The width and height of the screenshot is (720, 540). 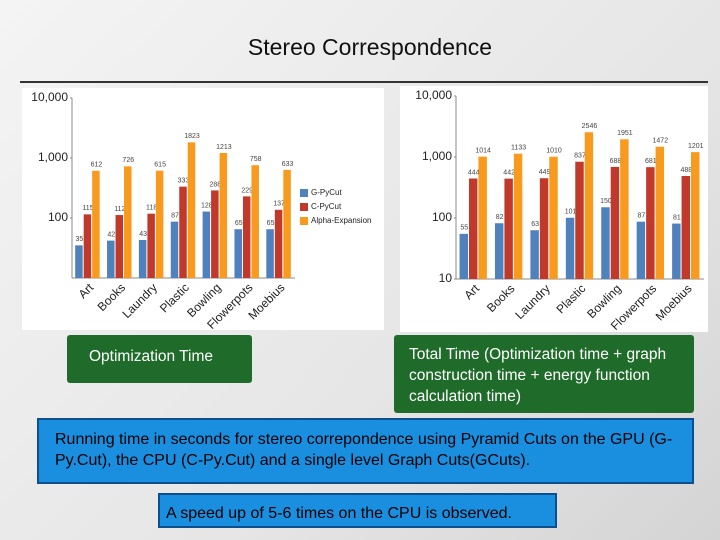 What do you see at coordinates (464, 228) in the screenshot?
I see `value-label: 55` at bounding box center [464, 228].